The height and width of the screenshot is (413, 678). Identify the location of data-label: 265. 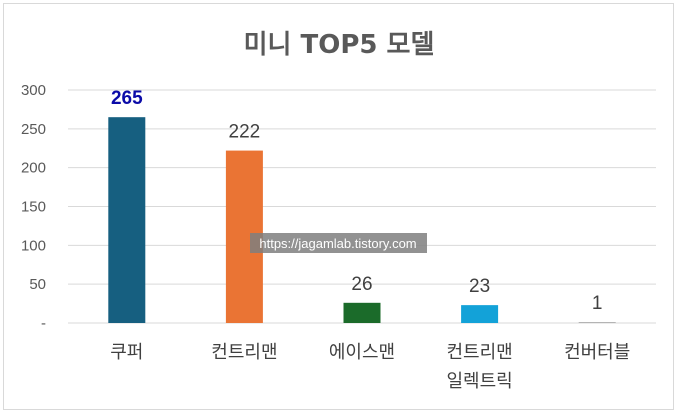
(127, 98).